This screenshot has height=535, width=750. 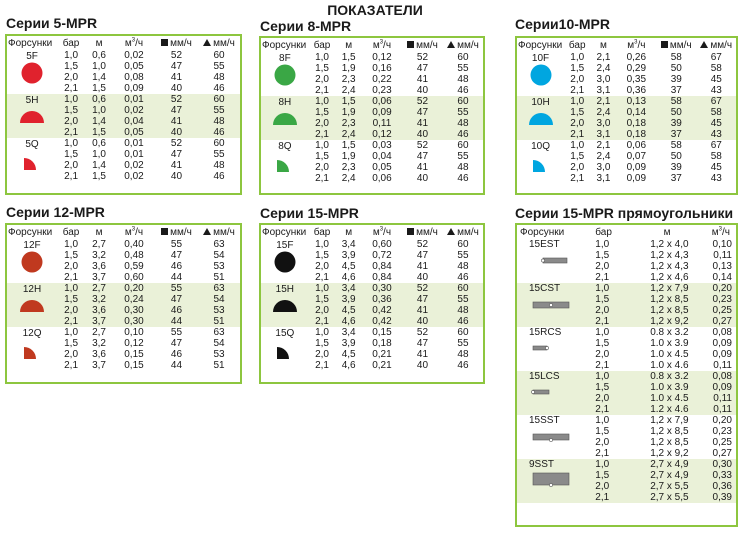 What do you see at coordinates (636, 45) in the screenshot?
I see `header-flow: м3/ч` at bounding box center [636, 45].